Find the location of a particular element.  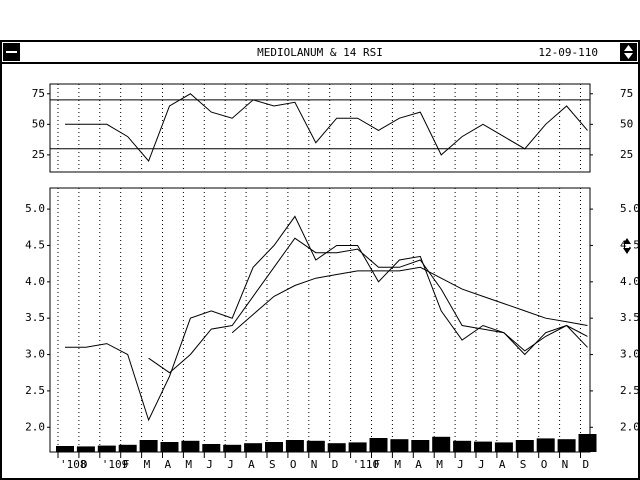

y-tick-label-right: 2.0 is located at coordinates (630, 426).